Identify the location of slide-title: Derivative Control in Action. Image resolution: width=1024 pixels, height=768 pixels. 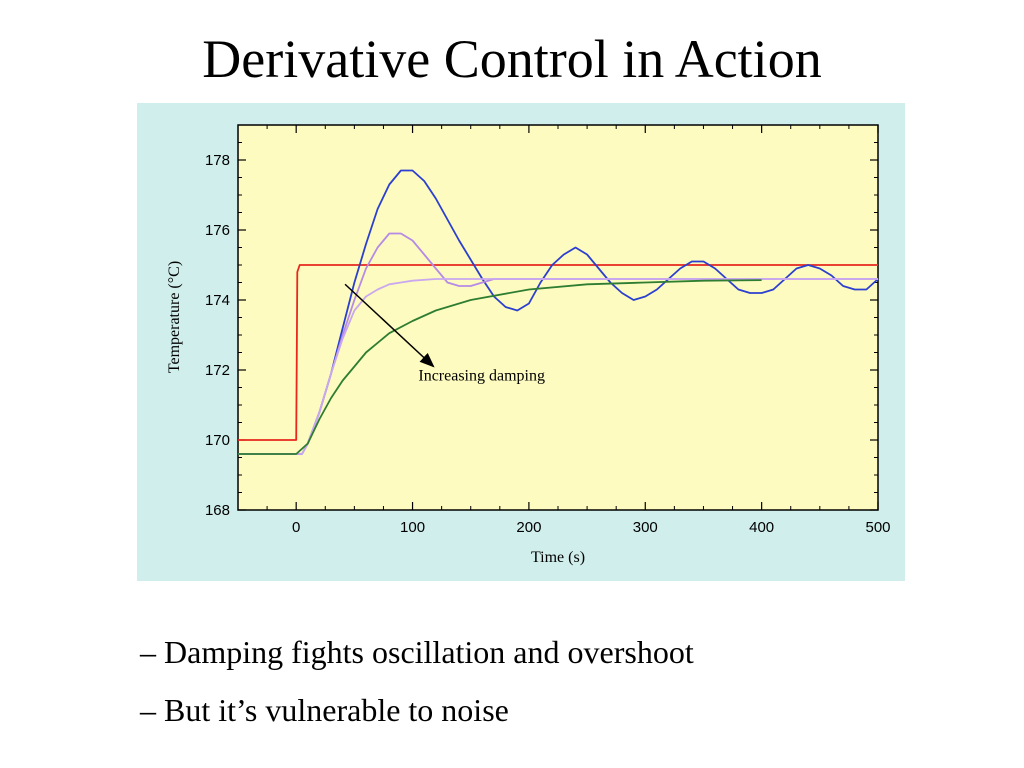
(512, 59).